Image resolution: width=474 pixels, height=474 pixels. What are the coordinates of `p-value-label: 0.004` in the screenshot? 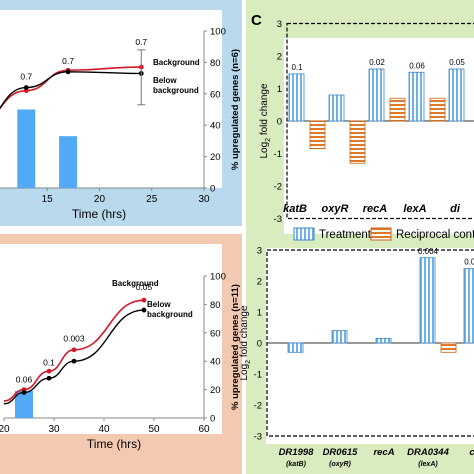 It's located at (428, 251).